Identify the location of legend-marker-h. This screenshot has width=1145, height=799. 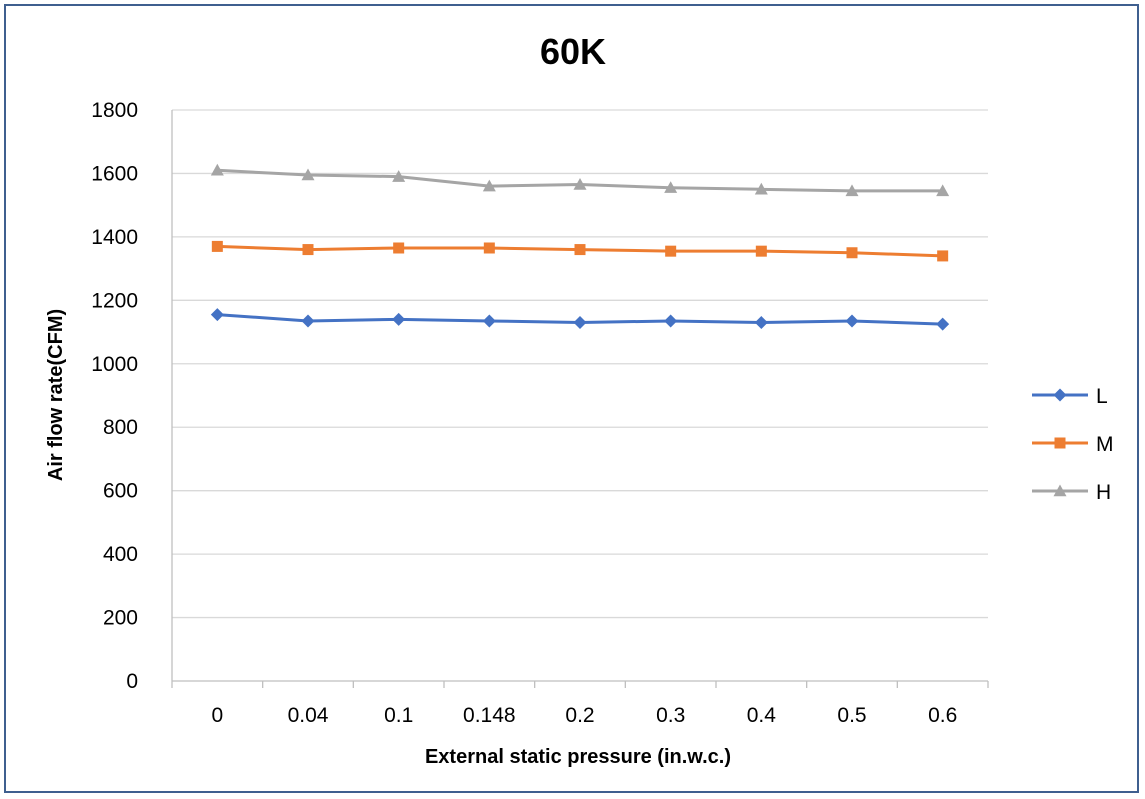
(1060, 490).